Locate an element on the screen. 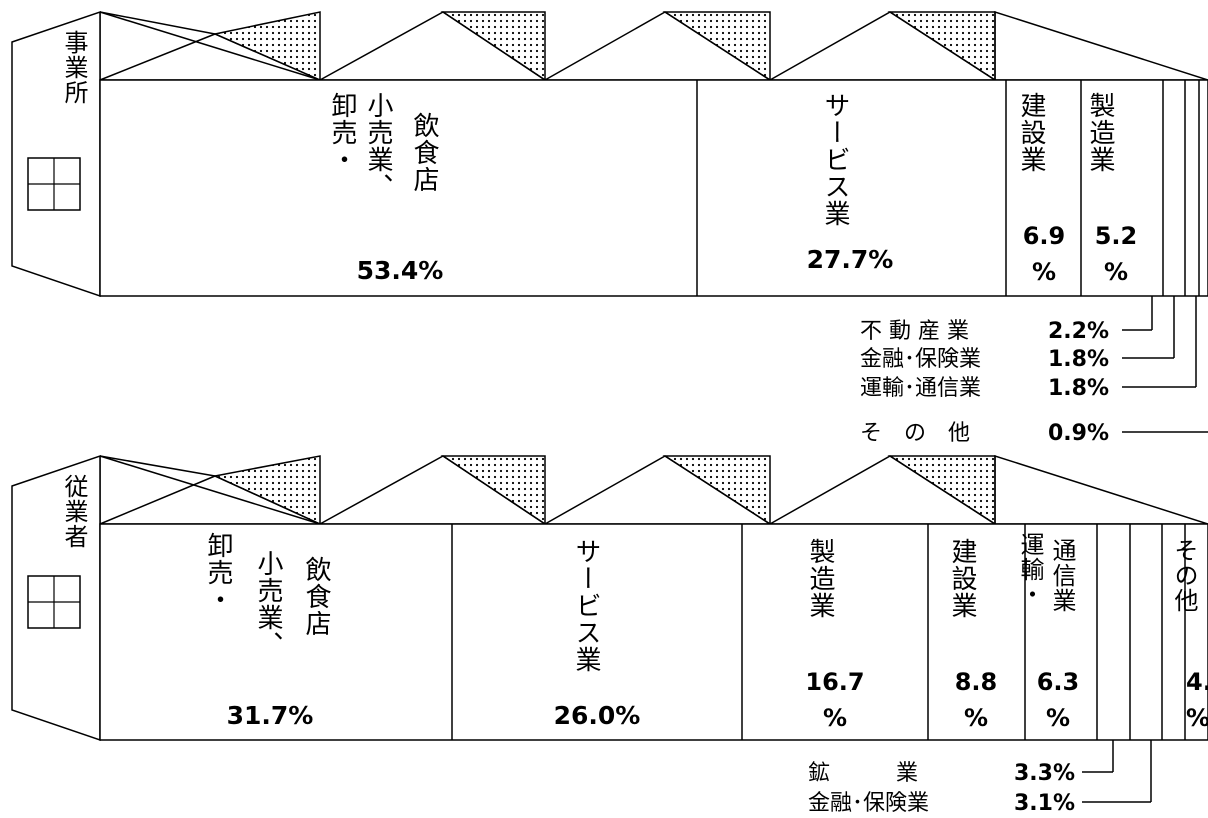  category-label: 通信業 is located at coordinates (1062, 575).